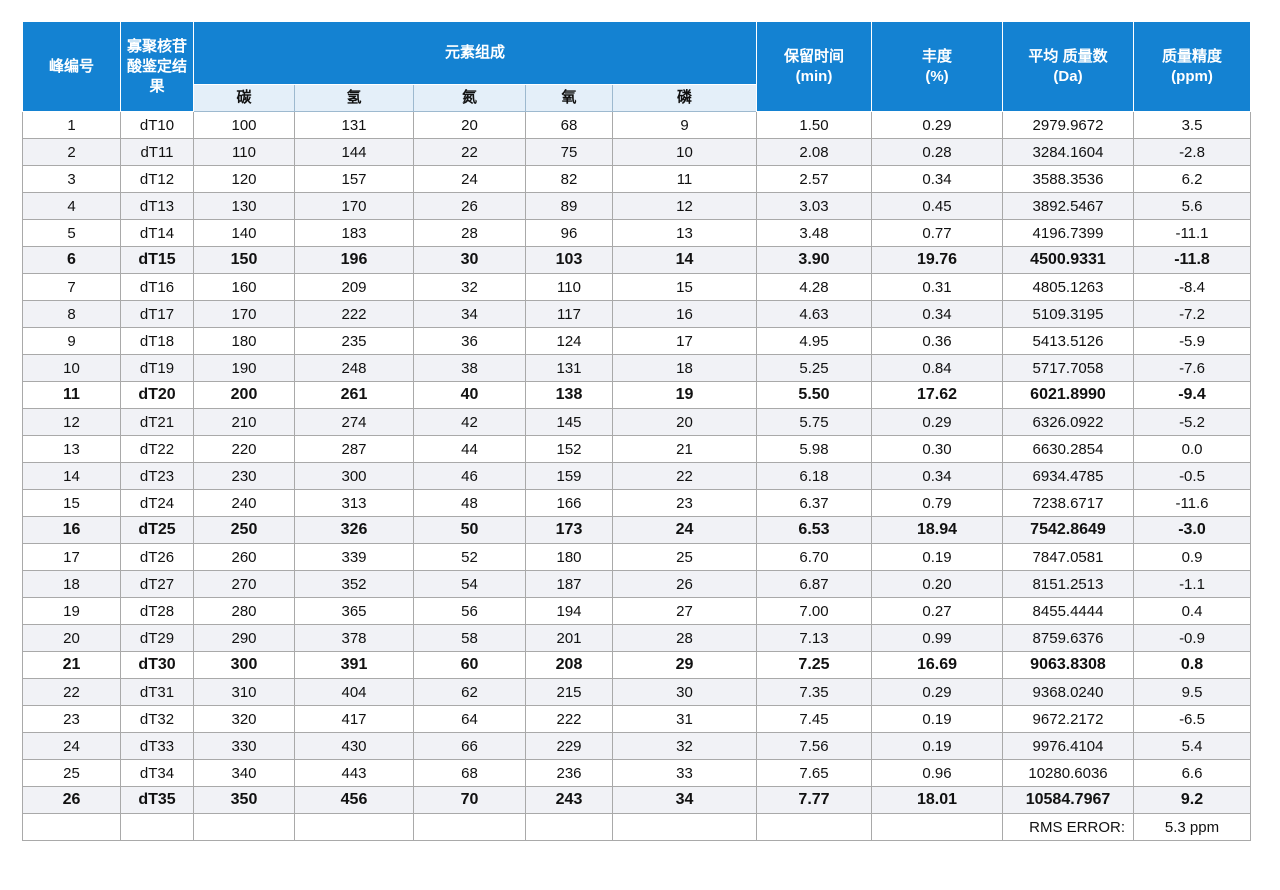 The height and width of the screenshot is (890, 1280). Describe the element at coordinates (1192, 611) in the screenshot. I see `cell-mass-accuracy: 0.4` at that location.